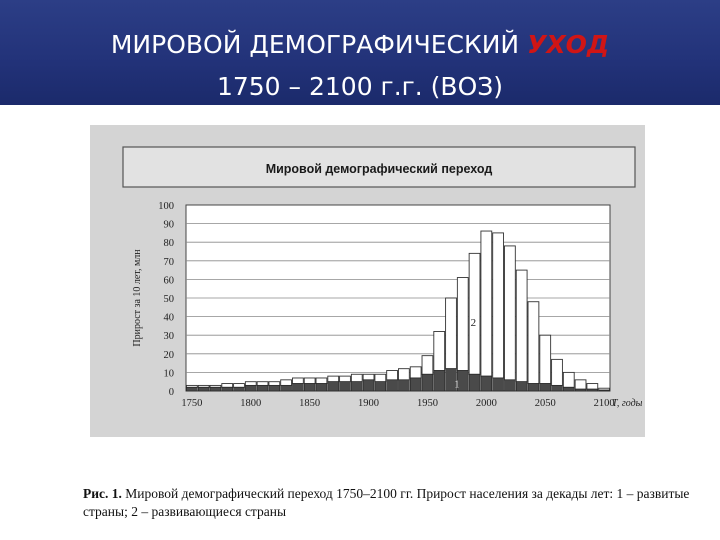 The width and height of the screenshot is (720, 540). I want to click on chart-title: Мировой демографический переход, so click(379, 169).